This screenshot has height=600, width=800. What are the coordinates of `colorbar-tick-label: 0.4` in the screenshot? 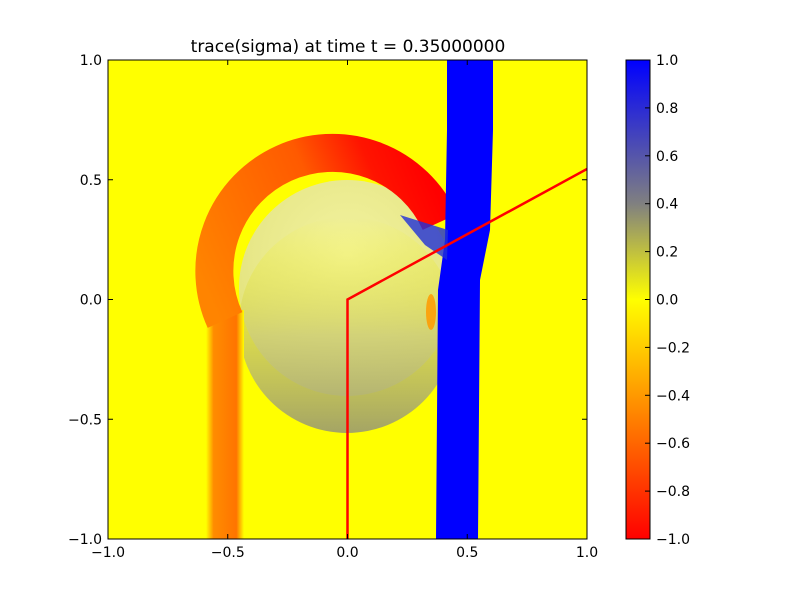 It's located at (667, 205).